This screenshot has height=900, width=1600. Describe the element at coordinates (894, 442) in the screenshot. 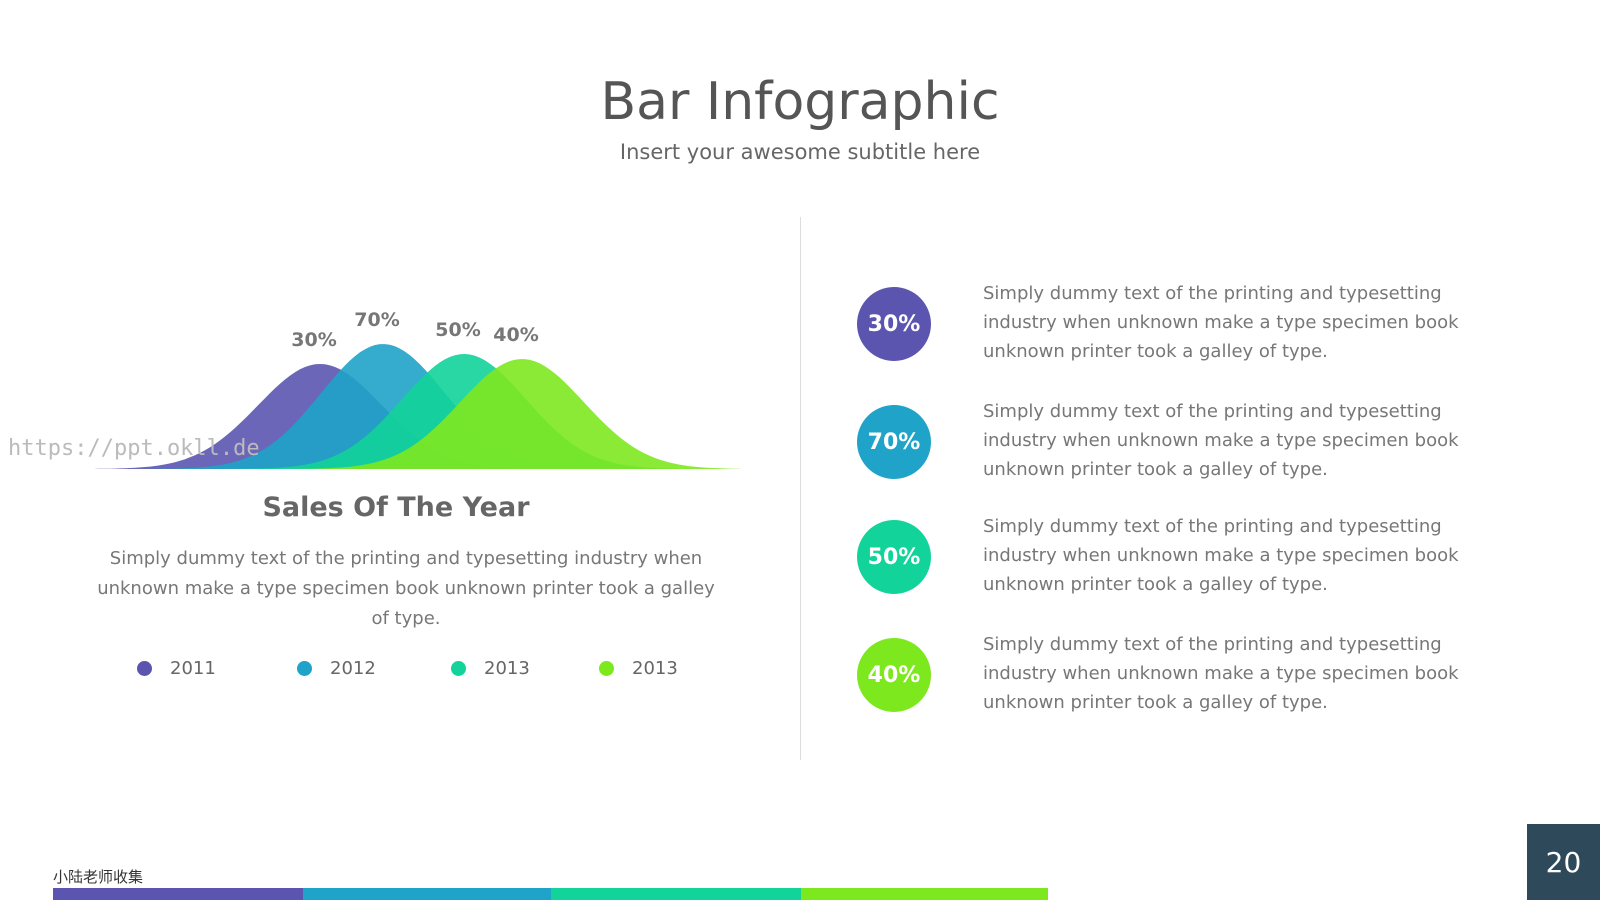

I see `percent-circle: 70%` at that location.